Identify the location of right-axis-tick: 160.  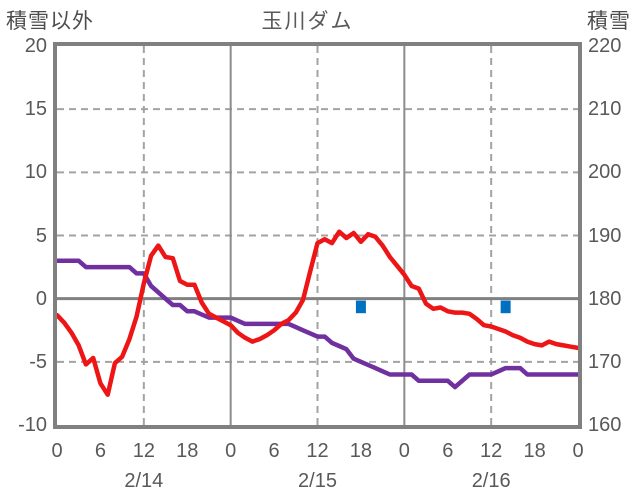
(605, 425).